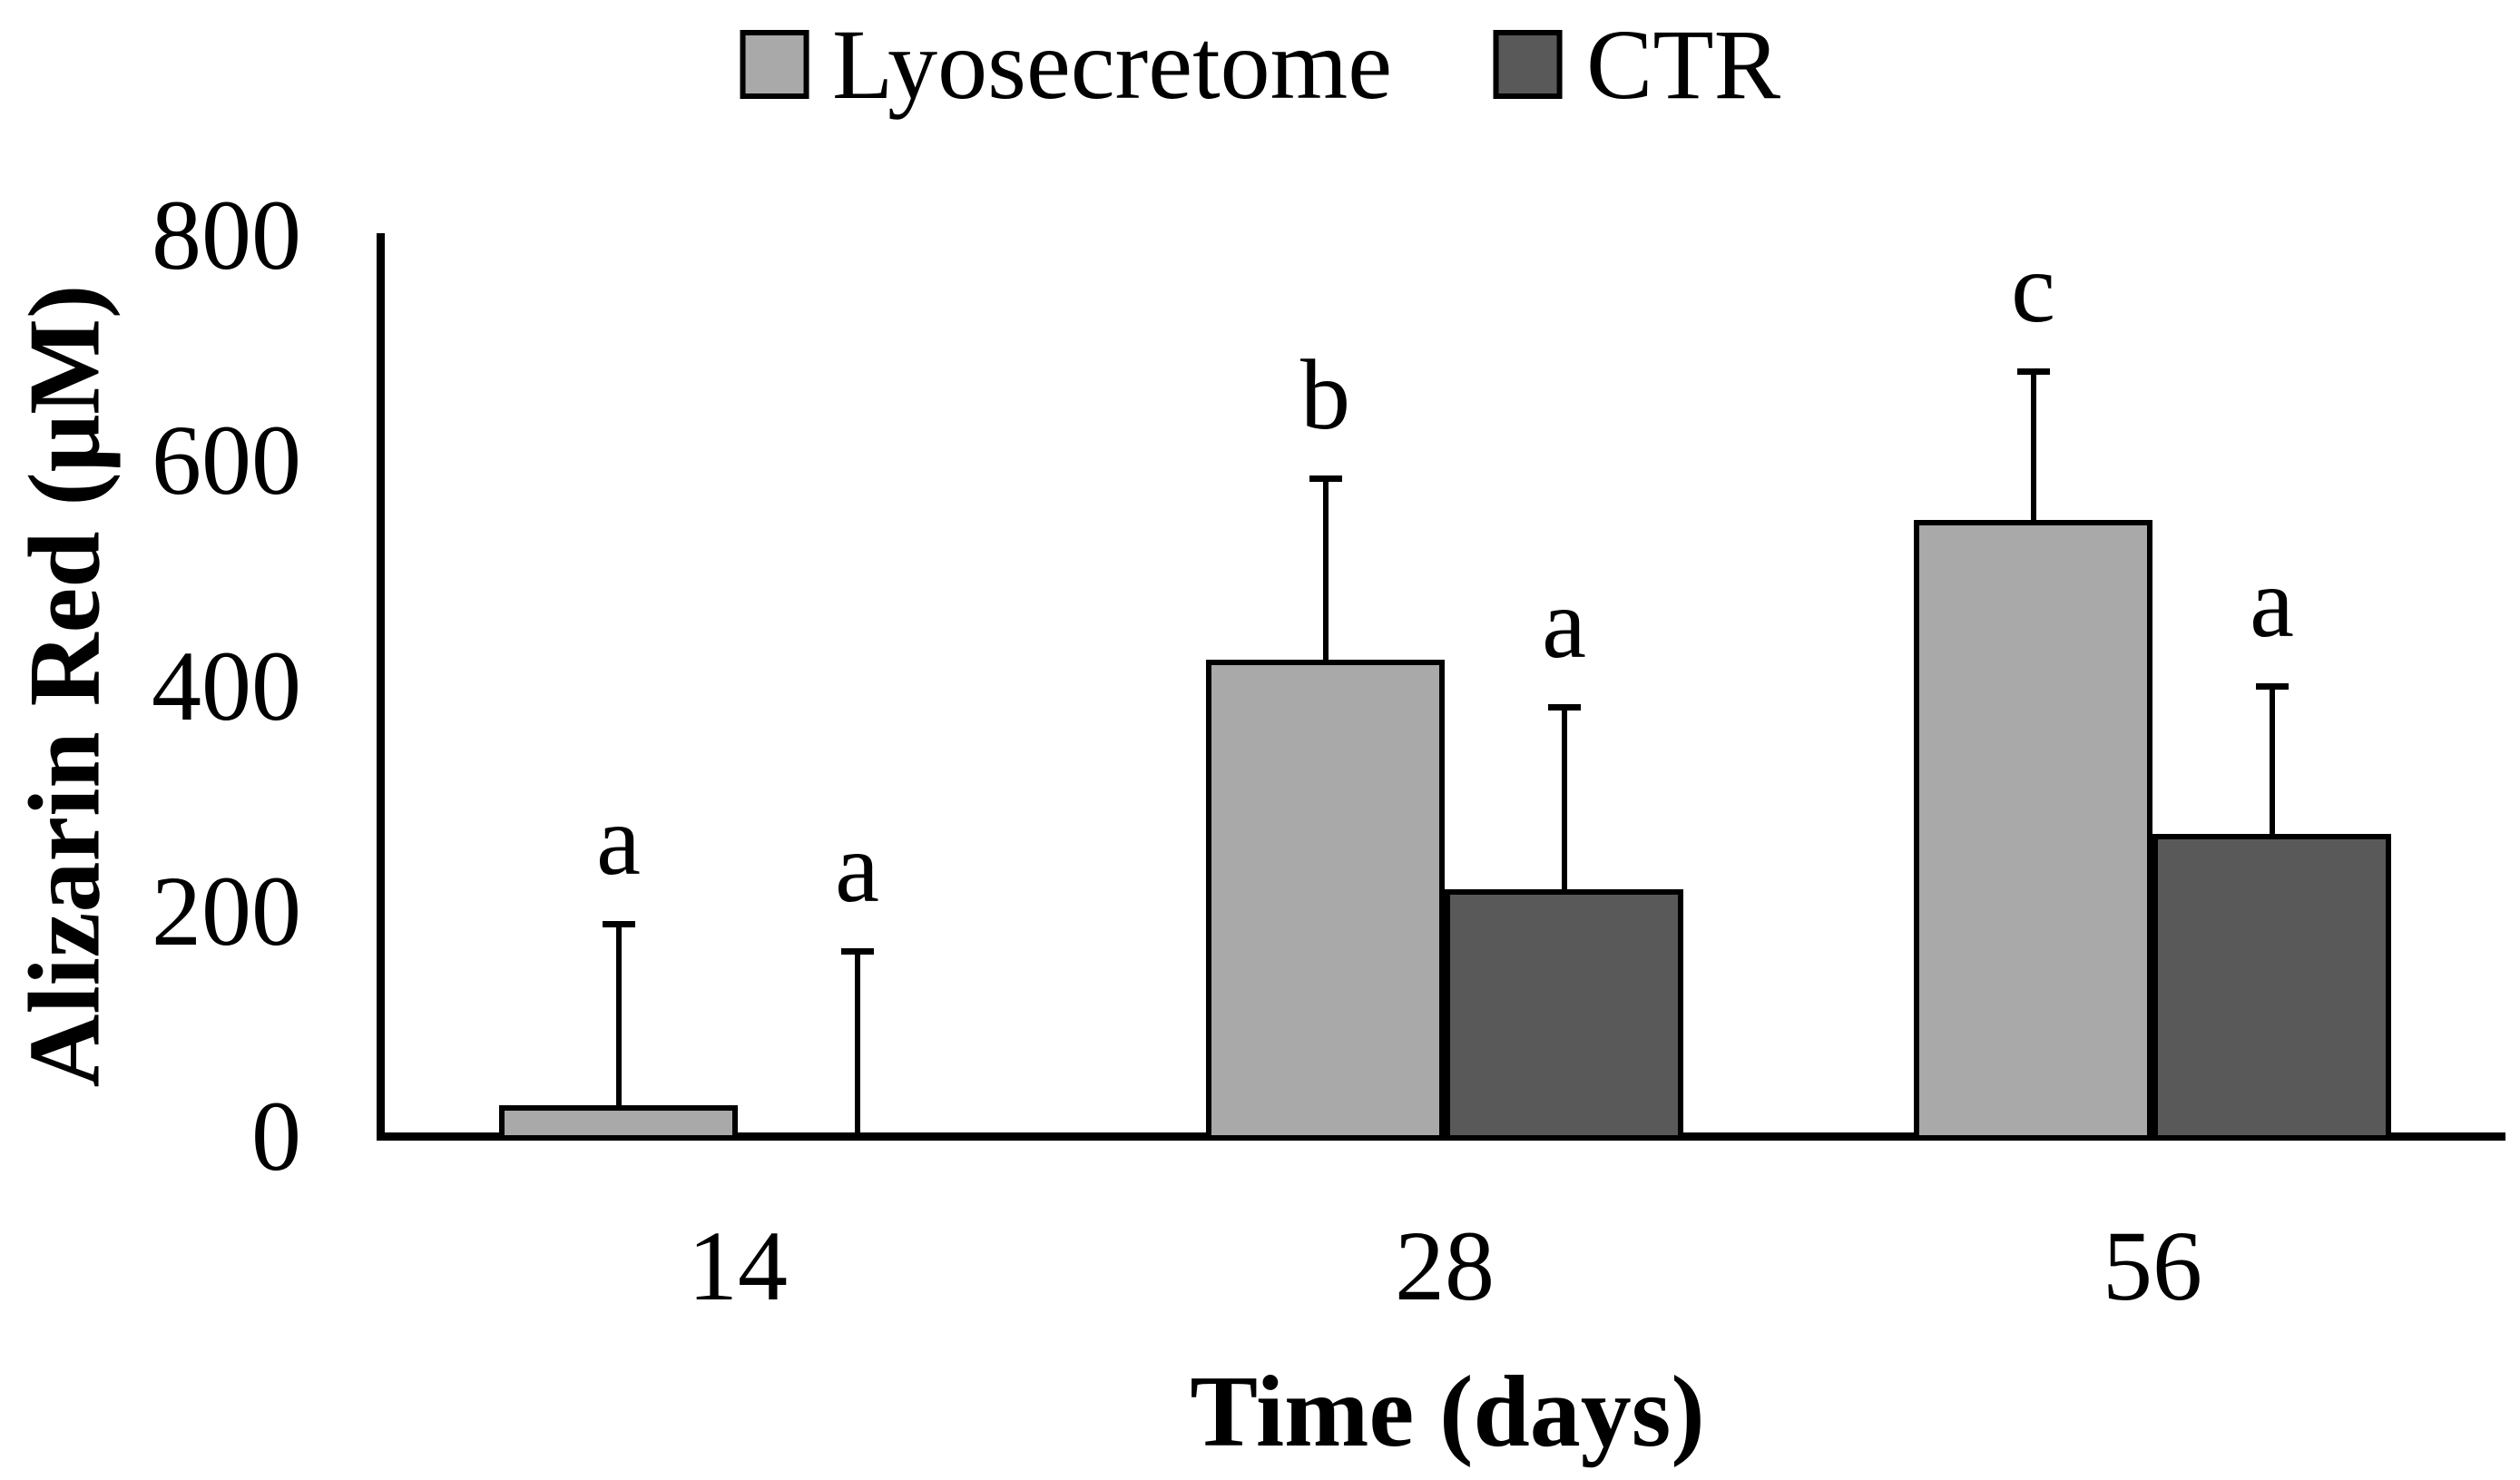 The width and height of the screenshot is (2520, 1480). Describe the element at coordinates (227, 235) in the screenshot. I see `y-tick-label-800: 800` at that location.